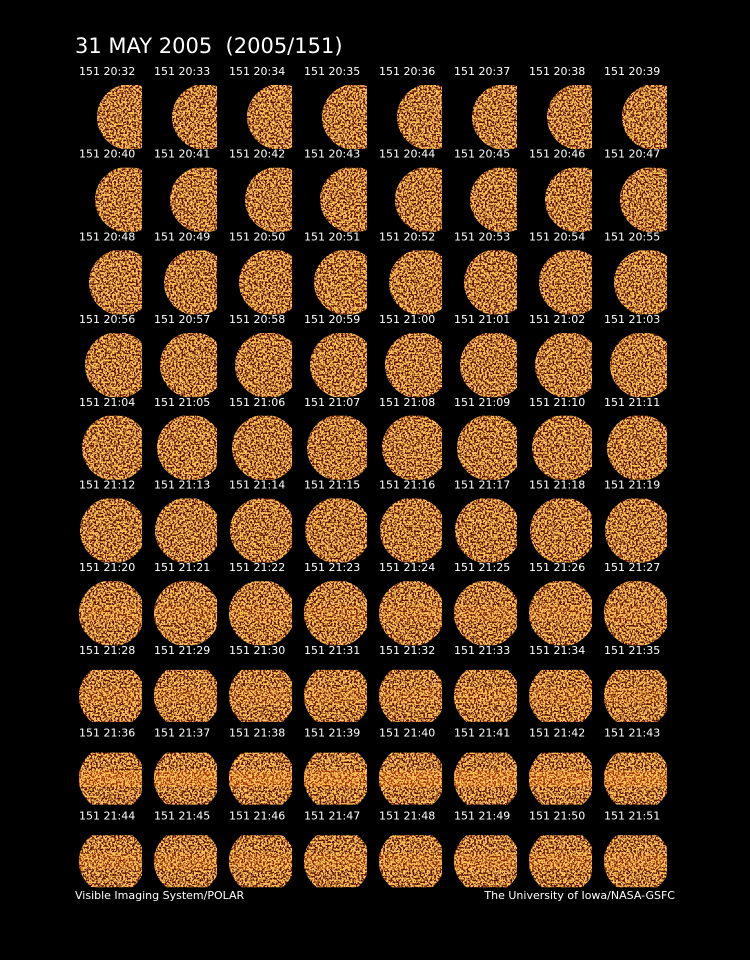 This screenshot has height=960, width=750. What do you see at coordinates (632, 567) in the screenshot?
I see `frame-label: 151 21:27` at bounding box center [632, 567].